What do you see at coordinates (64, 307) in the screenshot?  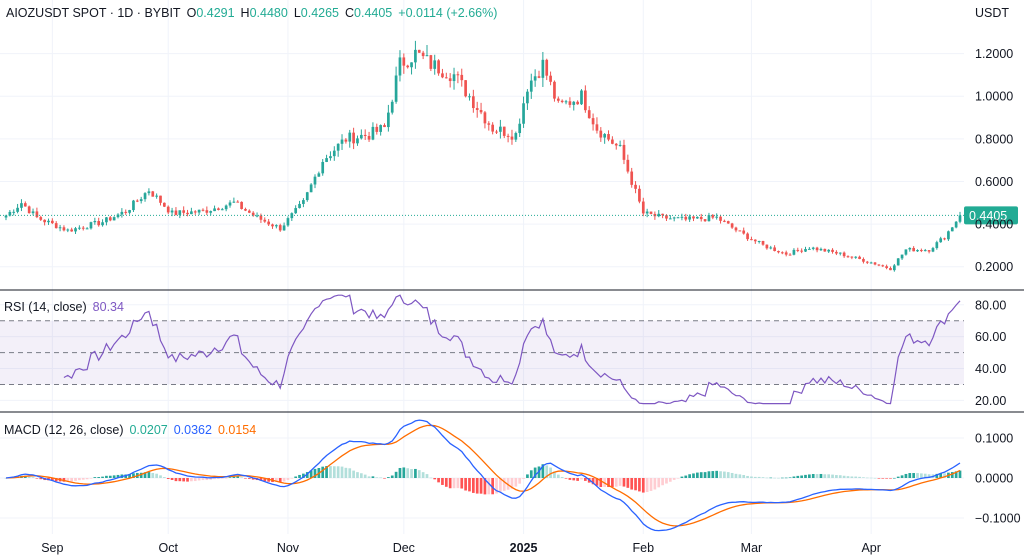 I see `rsi-legend: RSI (14, close) 80.34` at bounding box center [64, 307].